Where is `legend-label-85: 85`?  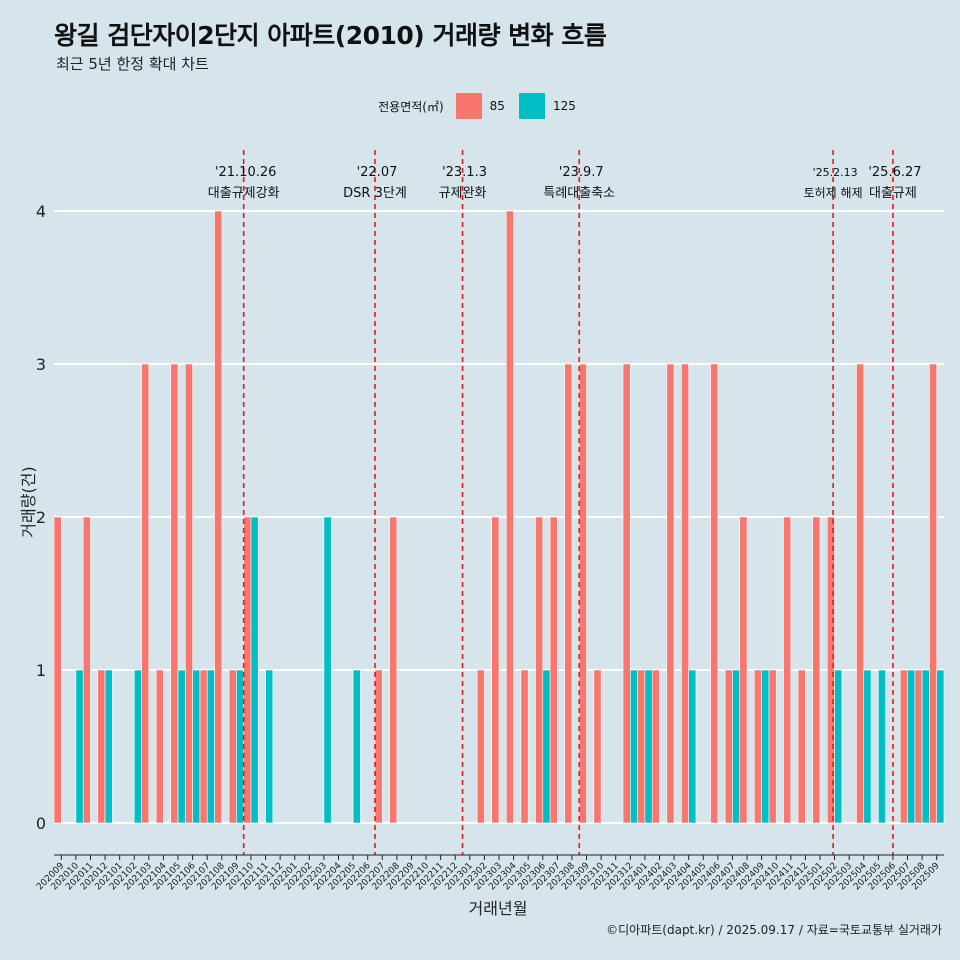
legend-label-85: 85 is located at coordinates (497, 106).